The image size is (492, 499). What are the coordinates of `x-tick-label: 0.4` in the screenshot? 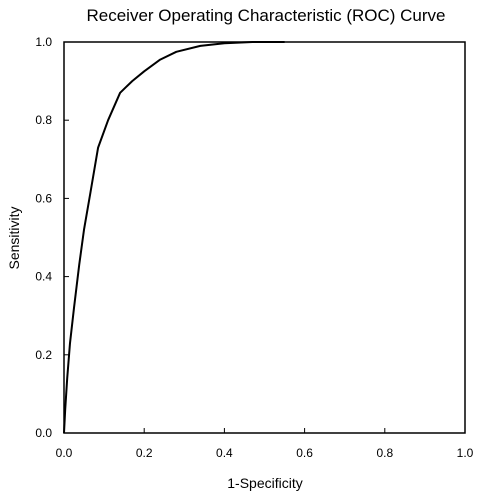 It's located at (224, 453).